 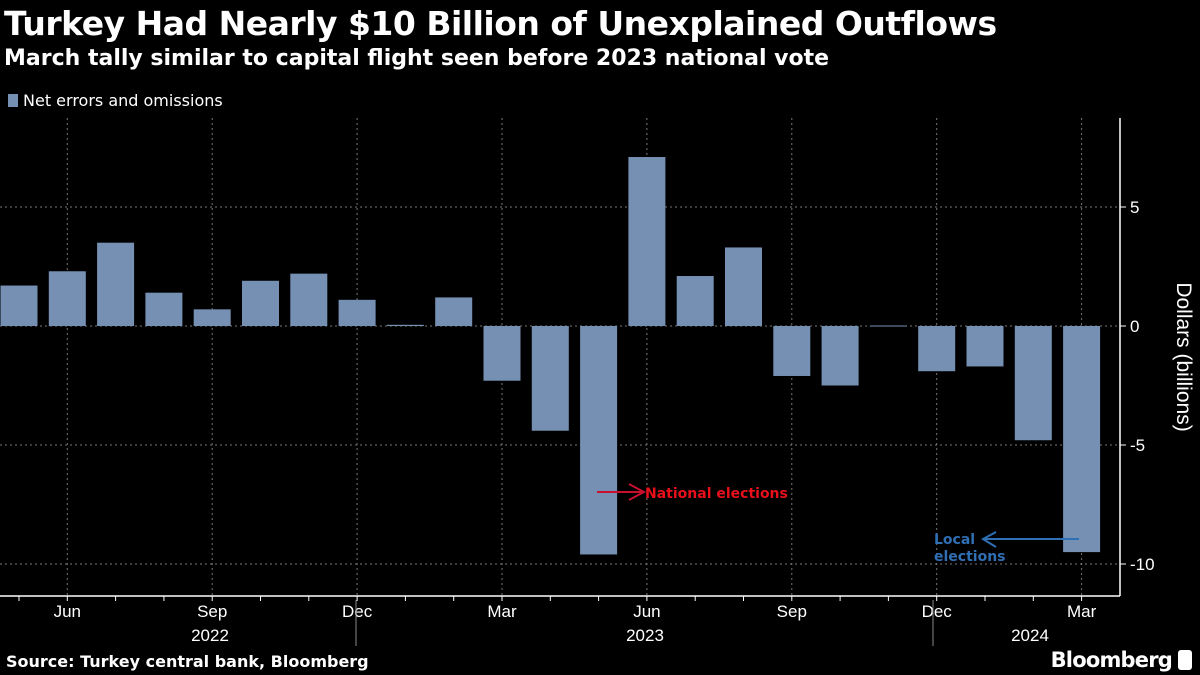 I want to click on local-elections-label-line1: Local, so click(x=954, y=540).